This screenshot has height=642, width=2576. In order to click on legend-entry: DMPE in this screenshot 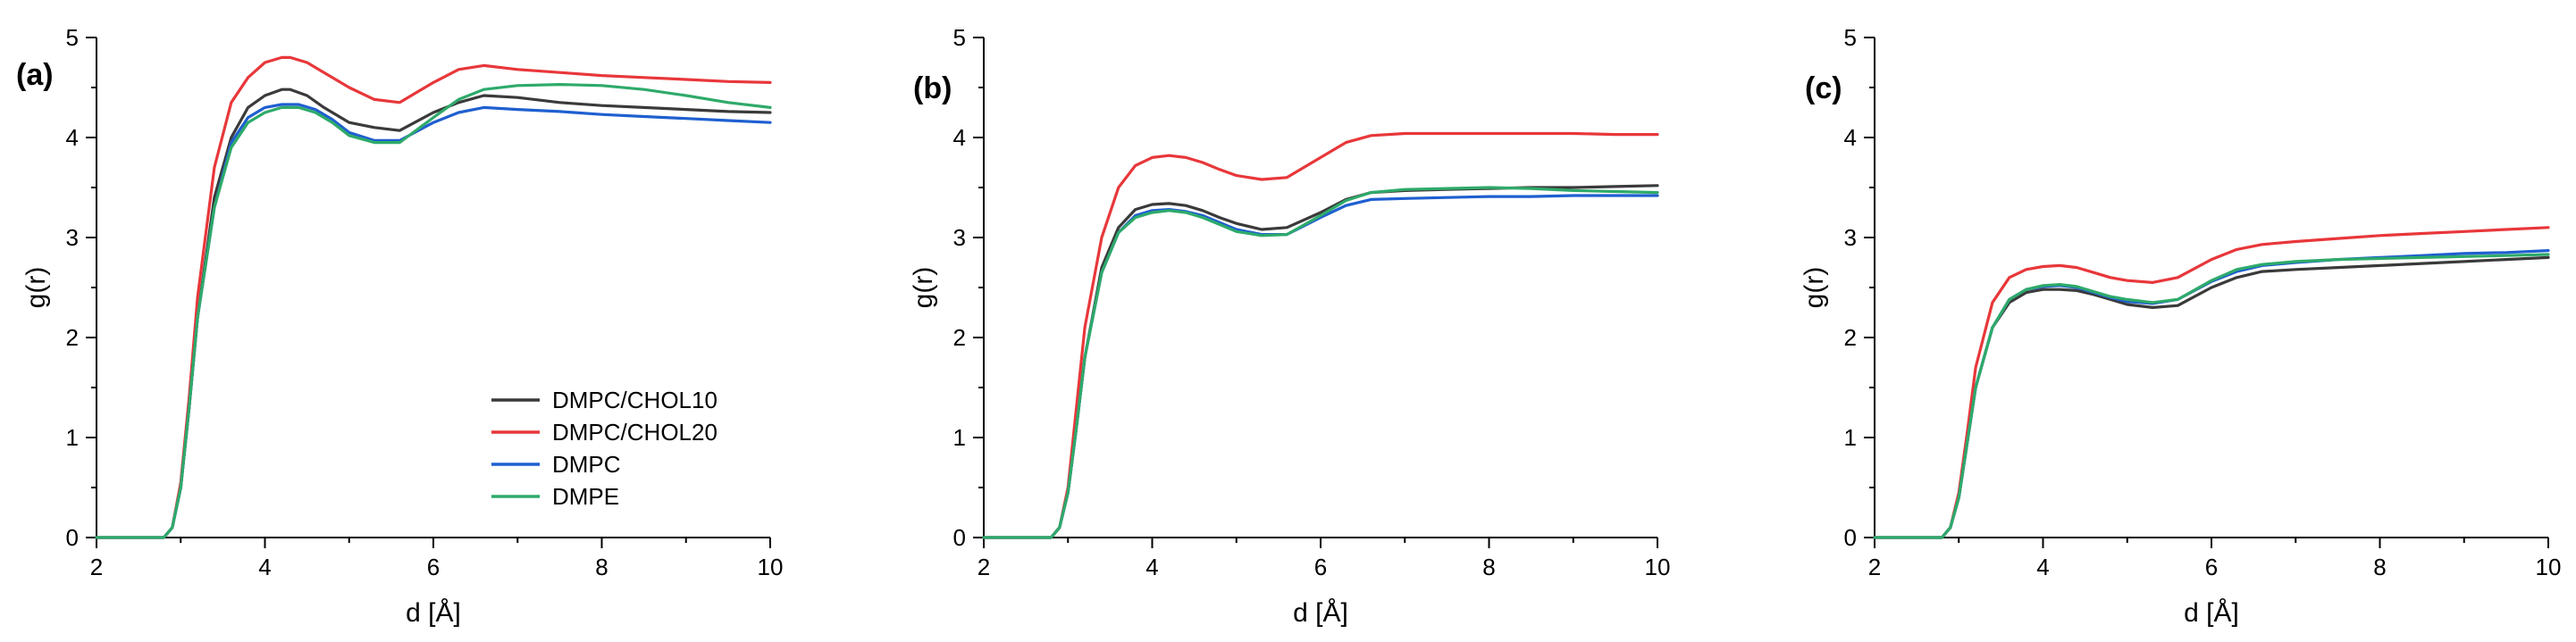, I will do `click(585, 496)`.